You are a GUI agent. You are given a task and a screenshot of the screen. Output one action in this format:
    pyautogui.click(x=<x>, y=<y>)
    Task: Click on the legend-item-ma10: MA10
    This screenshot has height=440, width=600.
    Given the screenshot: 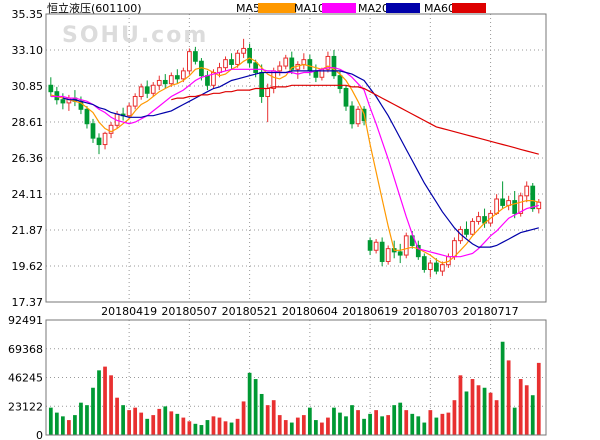 What is the action you would take?
    pyautogui.click(x=325, y=8)
    